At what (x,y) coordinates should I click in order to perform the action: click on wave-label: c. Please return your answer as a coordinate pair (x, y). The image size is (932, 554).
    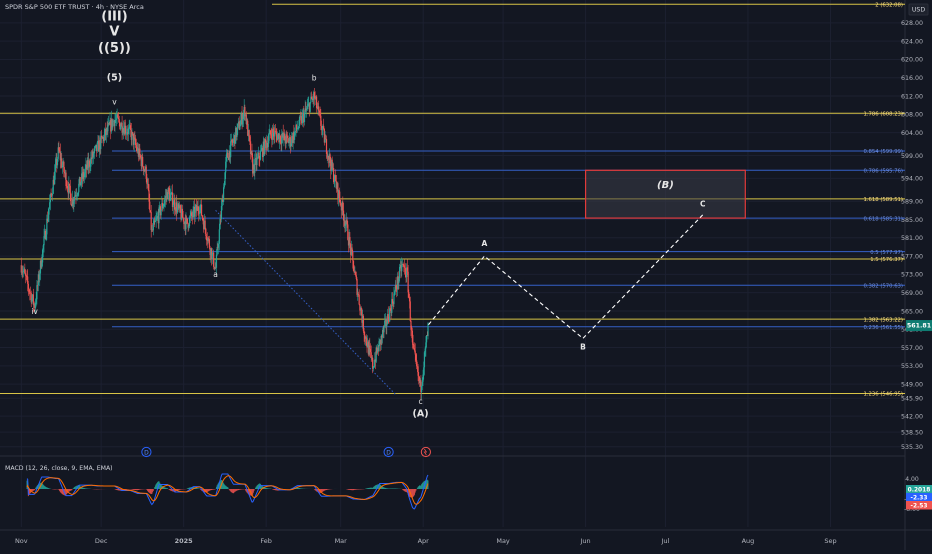
    Looking at the image, I should click on (420, 401).